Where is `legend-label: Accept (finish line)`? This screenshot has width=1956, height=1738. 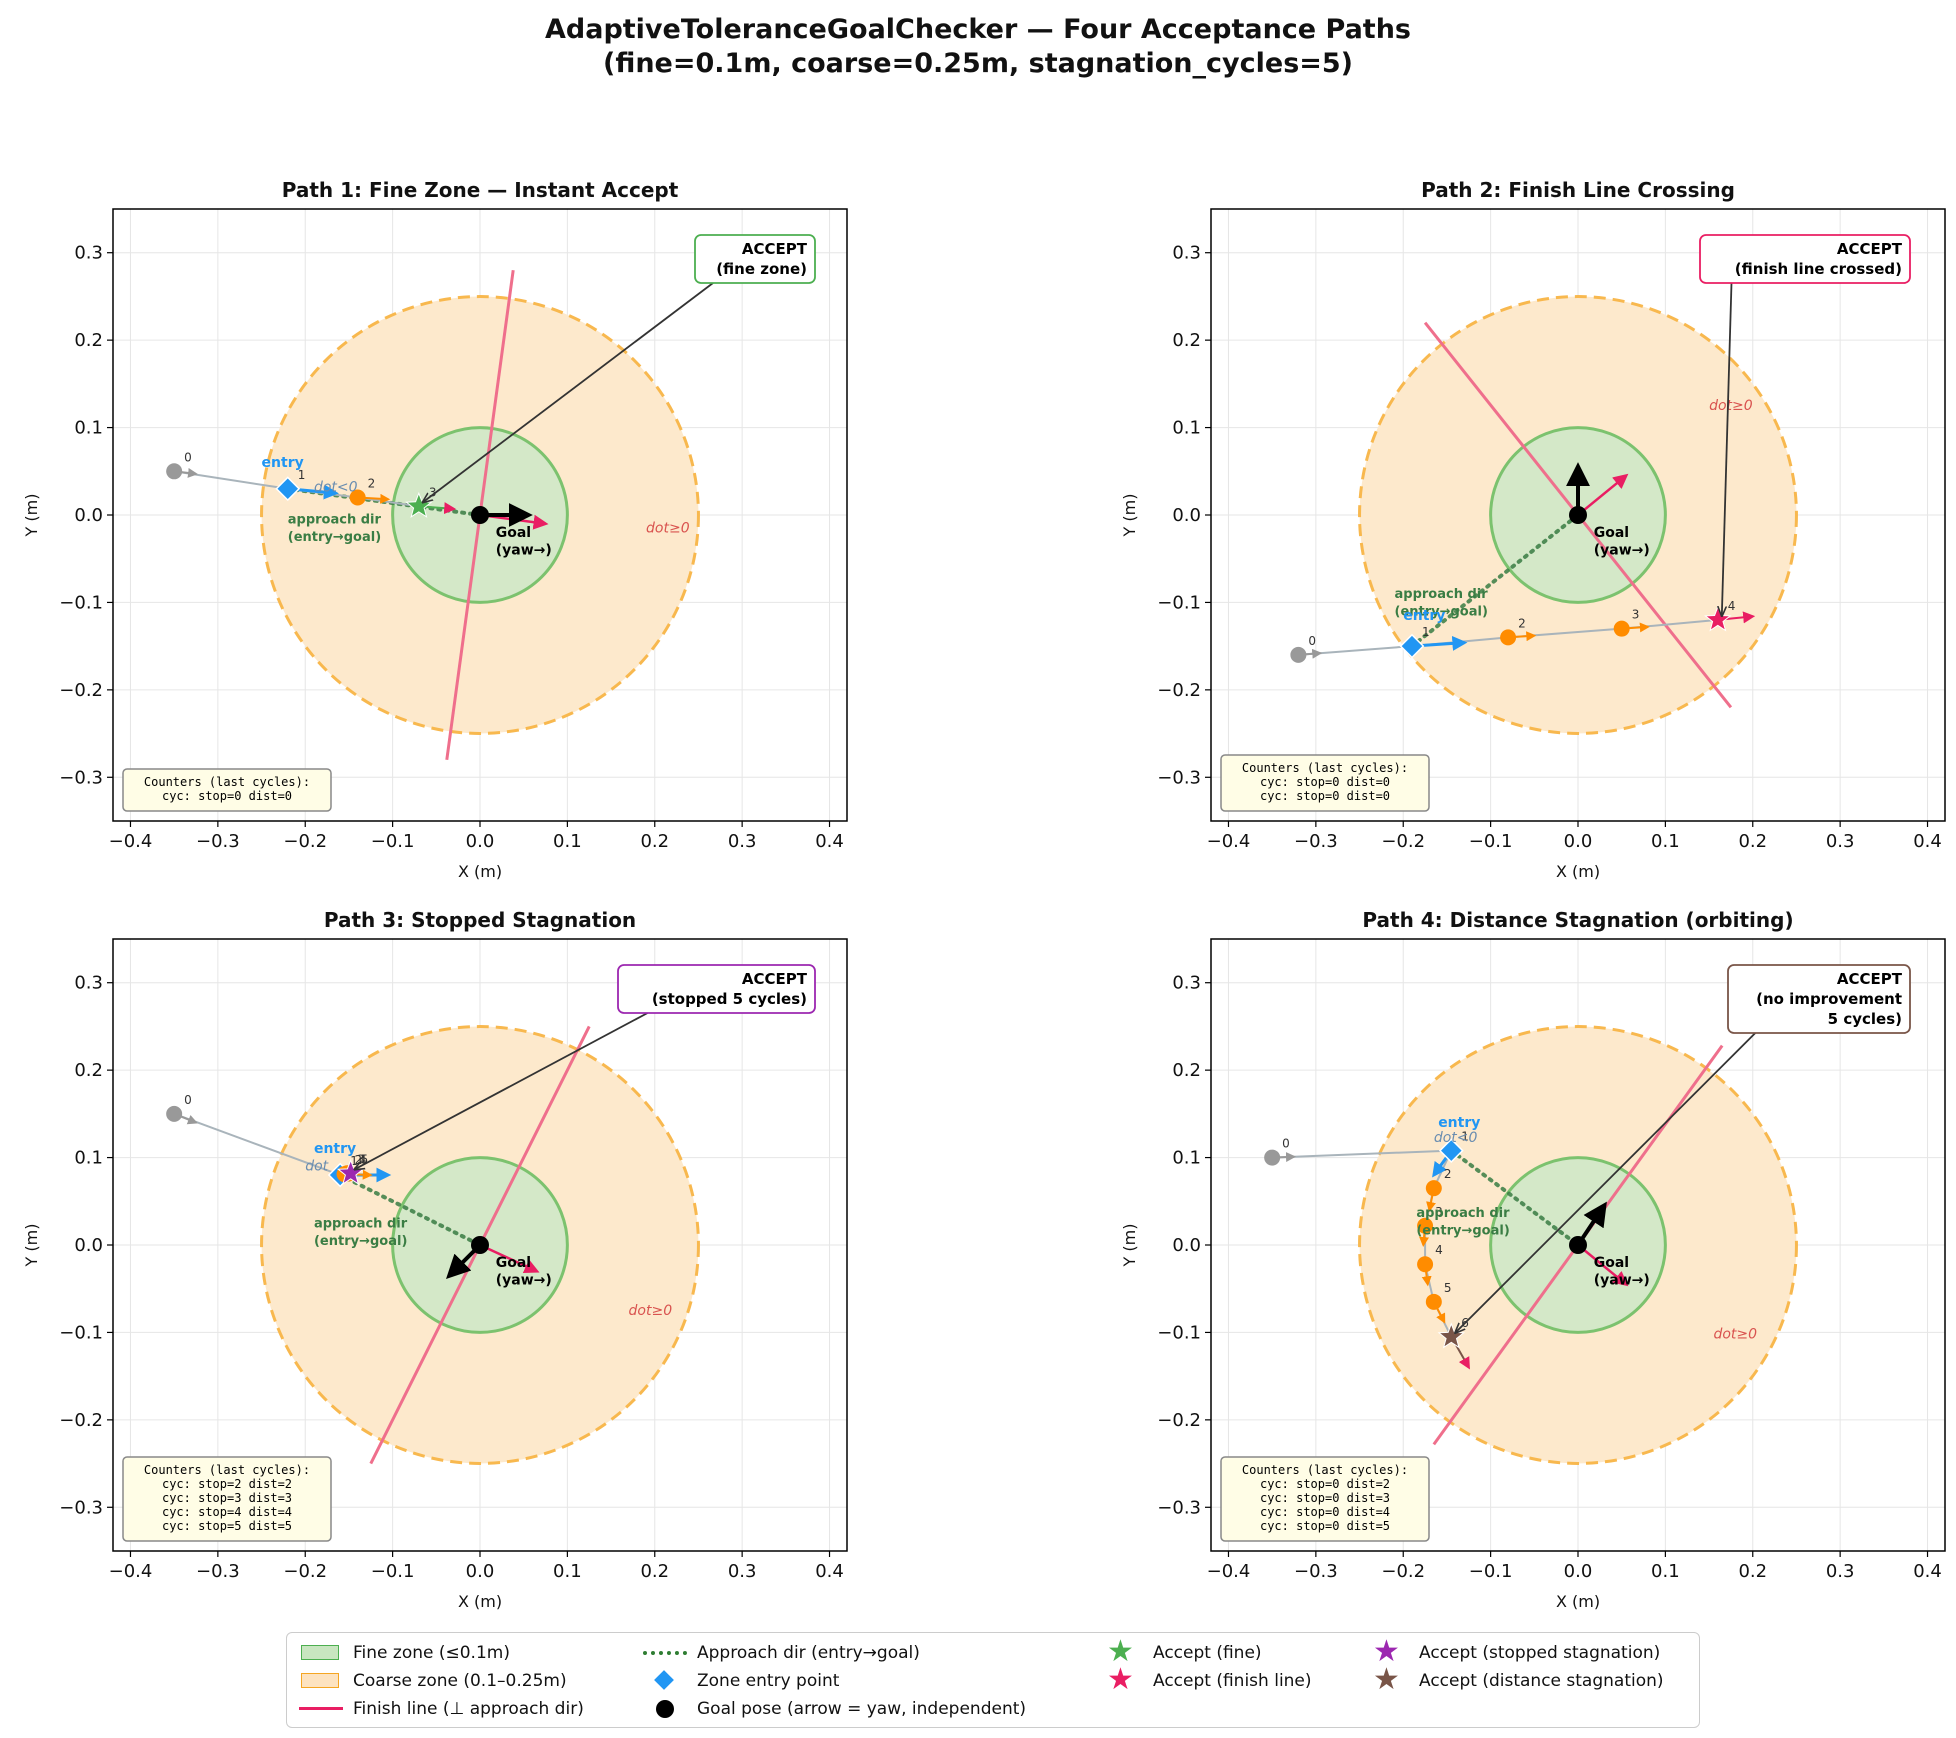 legend-label: Accept (finish line) is located at coordinates (1232, 1681).